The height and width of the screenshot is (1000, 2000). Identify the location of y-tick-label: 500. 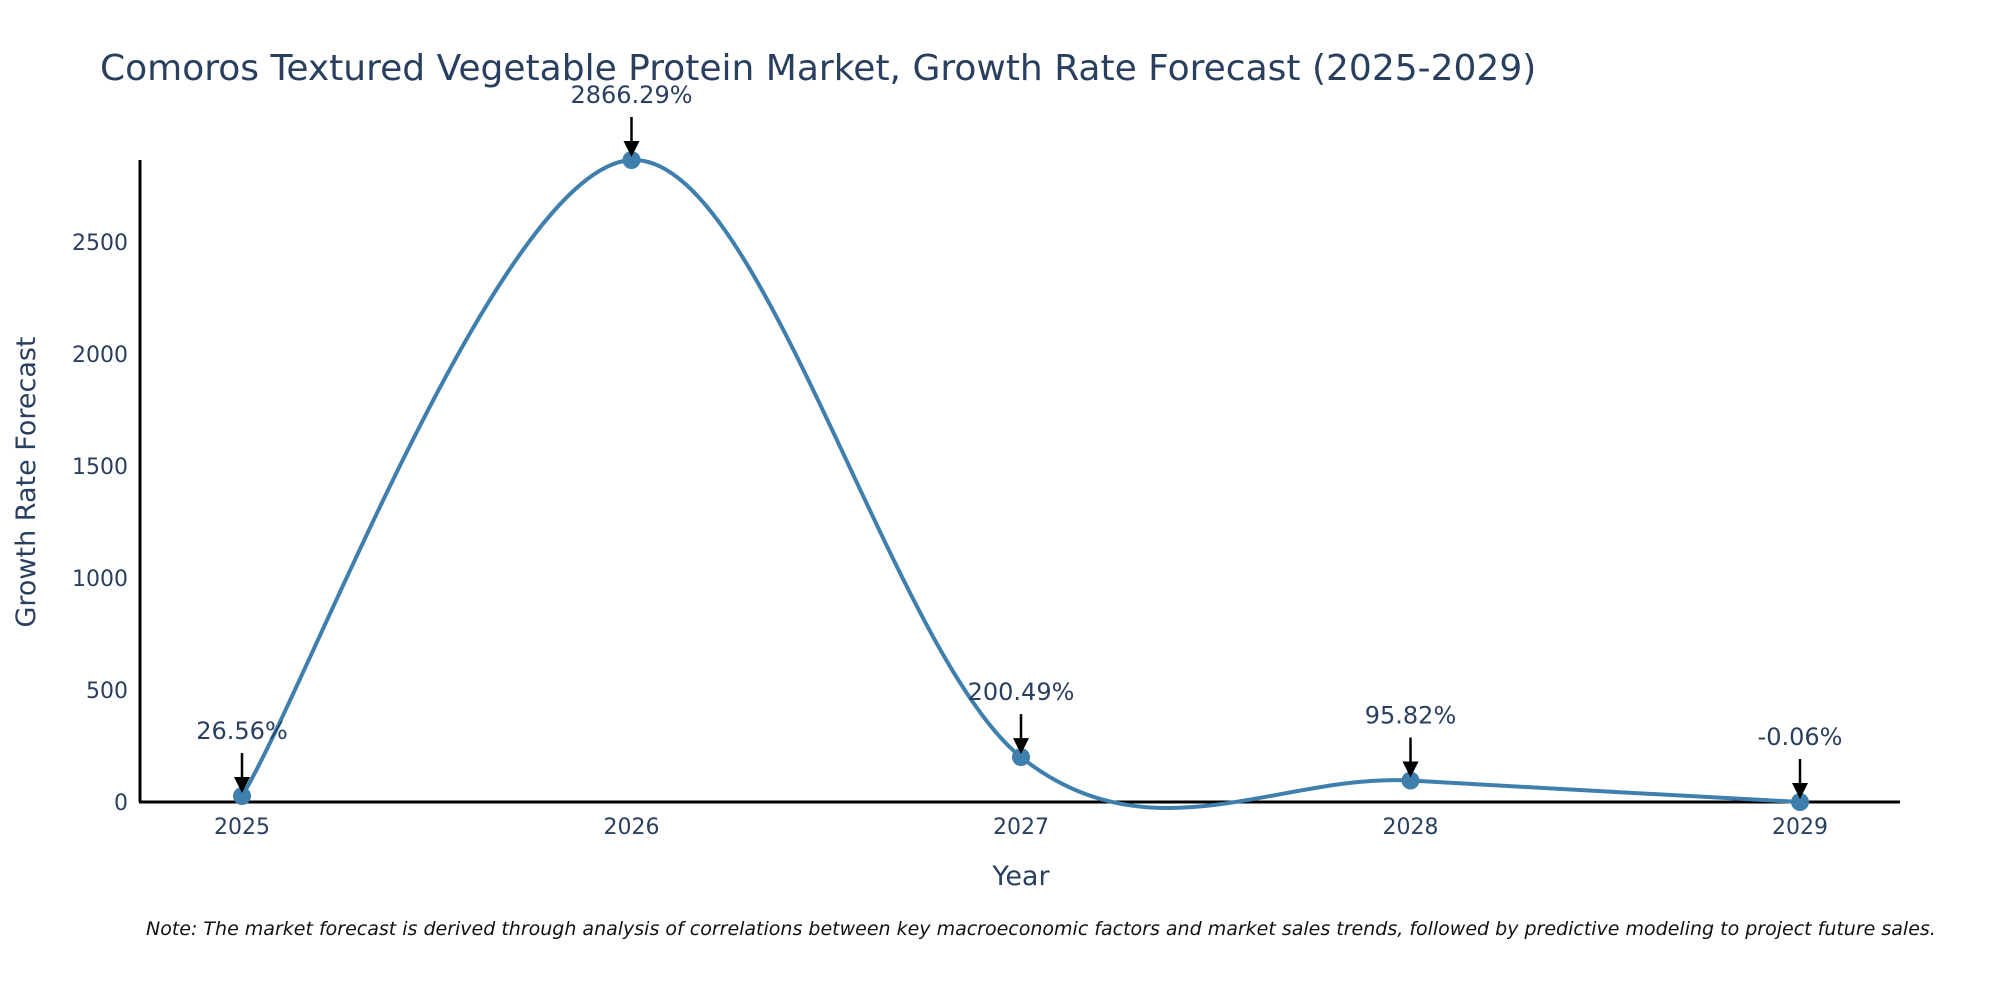
(107, 691).